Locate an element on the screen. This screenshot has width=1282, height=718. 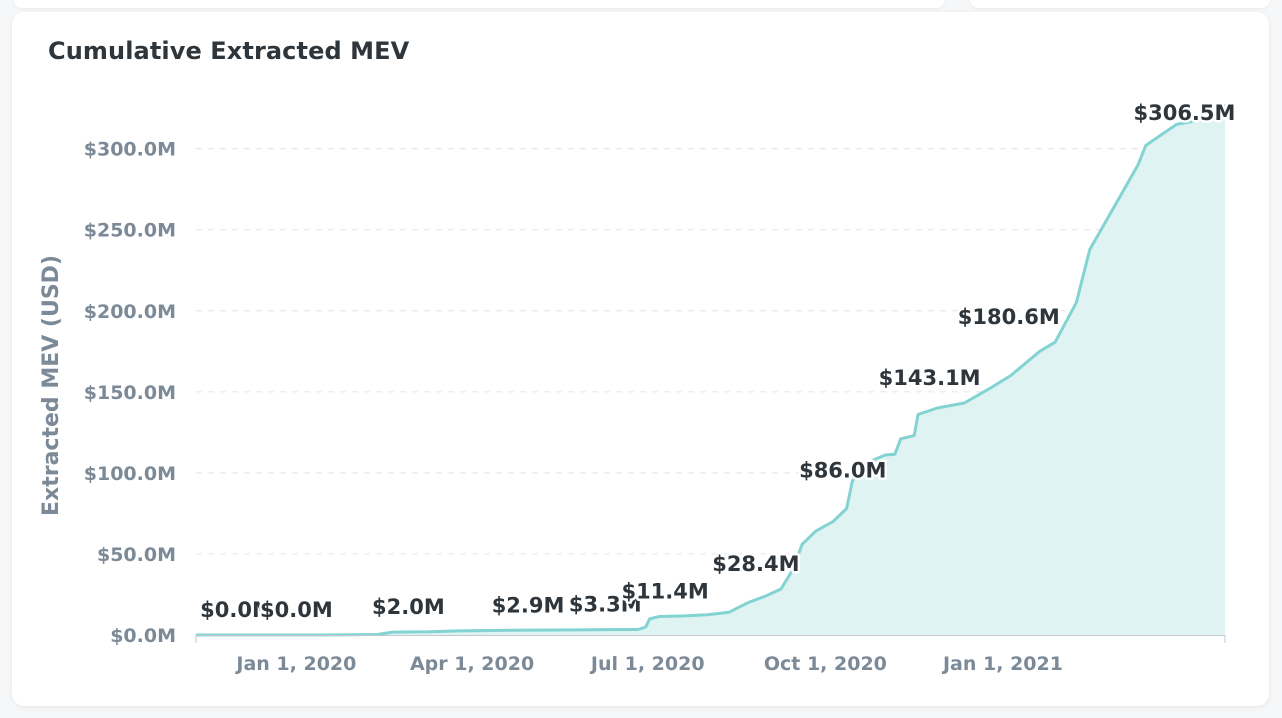
data-label: $28.4M is located at coordinates (755, 564).